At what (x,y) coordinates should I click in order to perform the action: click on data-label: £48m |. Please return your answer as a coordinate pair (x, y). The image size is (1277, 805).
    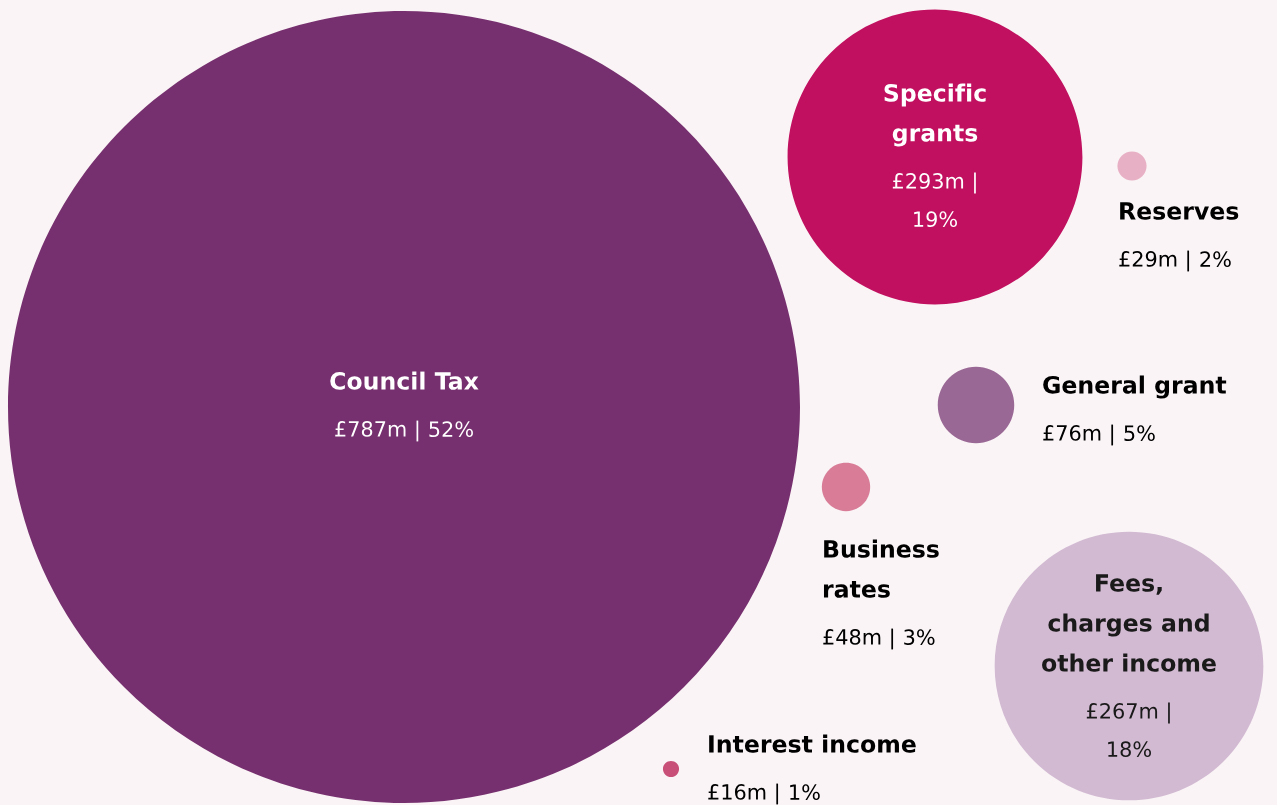
    Looking at the image, I should click on (858, 639).